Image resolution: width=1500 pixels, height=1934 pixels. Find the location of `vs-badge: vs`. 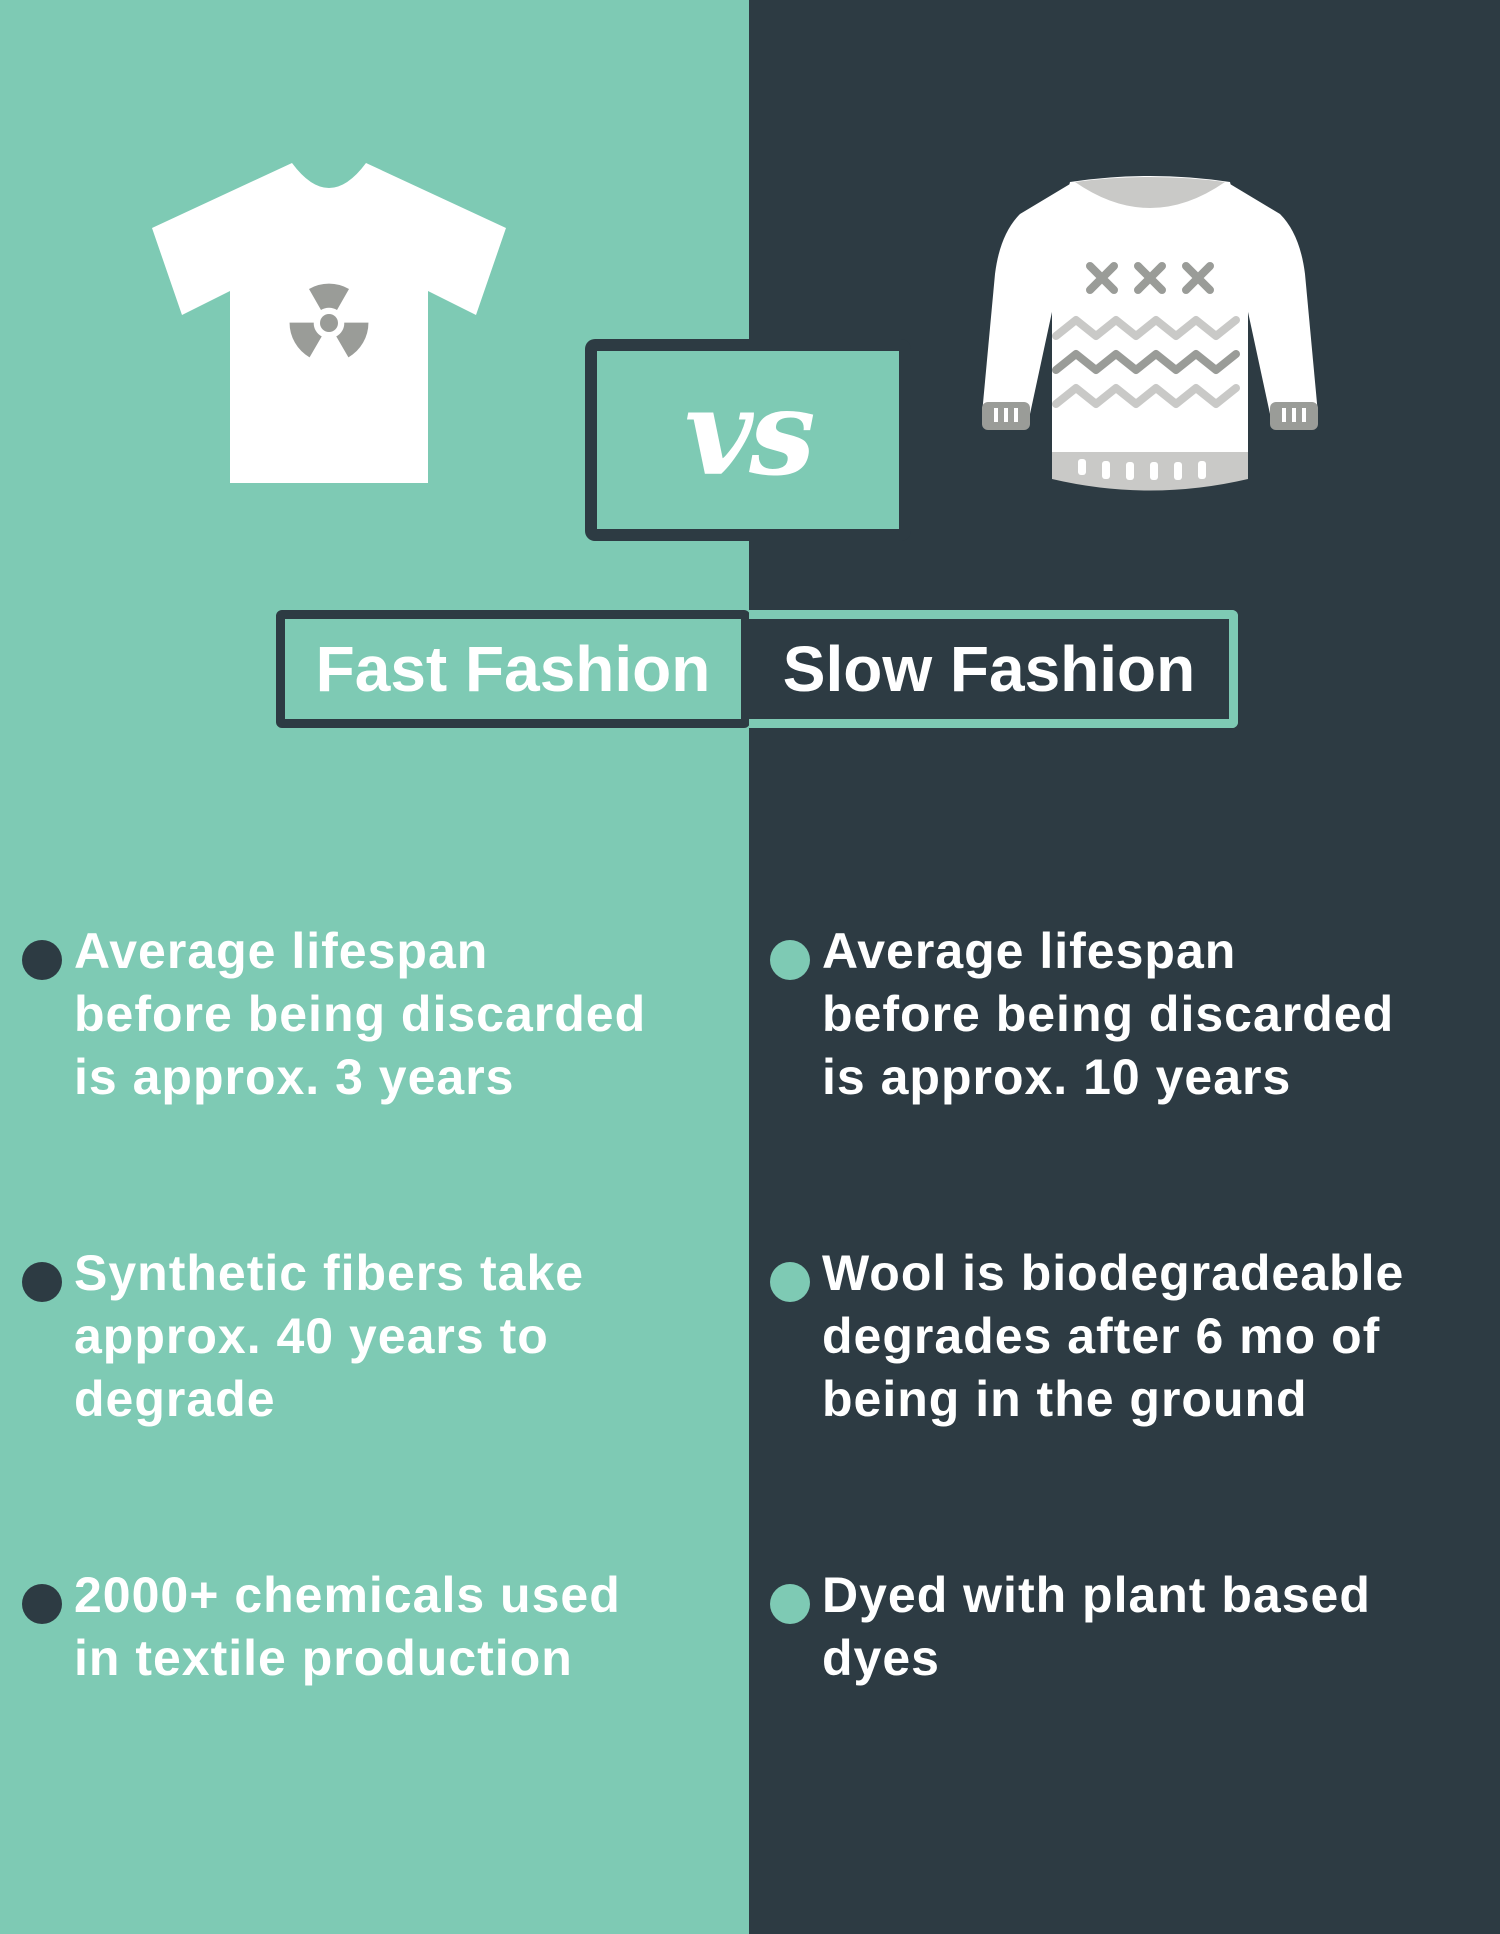

vs-badge: vs is located at coordinates (748, 440).